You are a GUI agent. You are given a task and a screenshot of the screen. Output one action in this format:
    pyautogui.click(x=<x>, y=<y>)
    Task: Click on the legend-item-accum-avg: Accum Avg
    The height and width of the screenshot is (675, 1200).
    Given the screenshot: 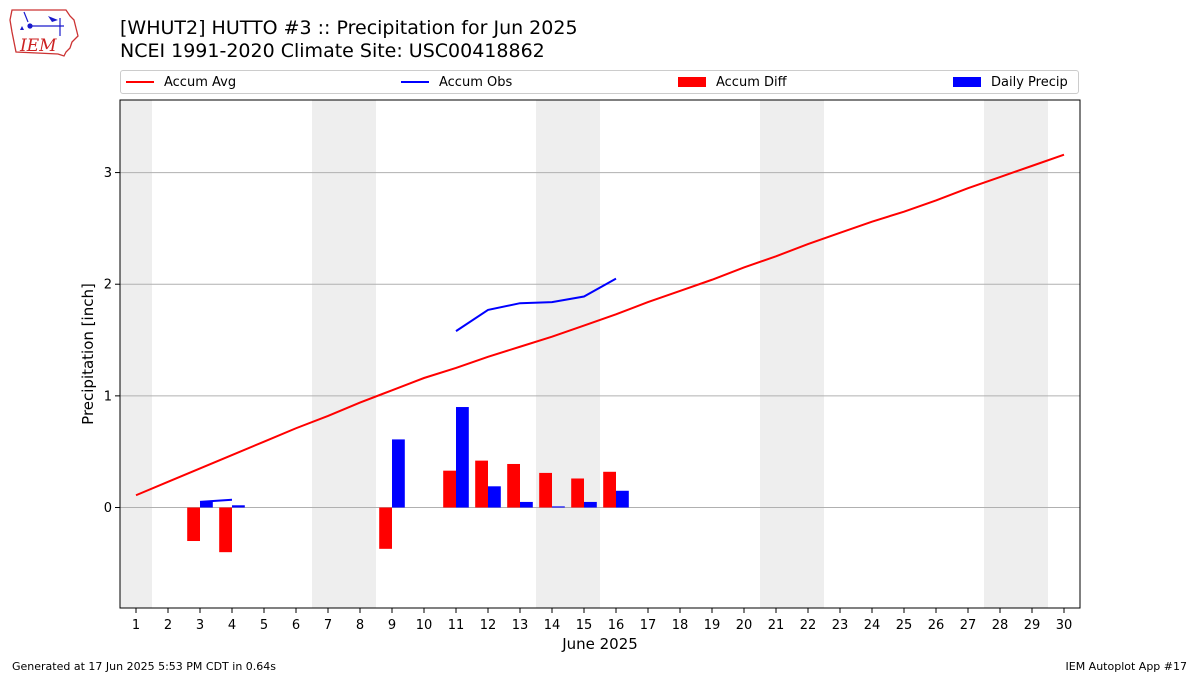 What is the action you would take?
    pyautogui.click(x=181, y=82)
    